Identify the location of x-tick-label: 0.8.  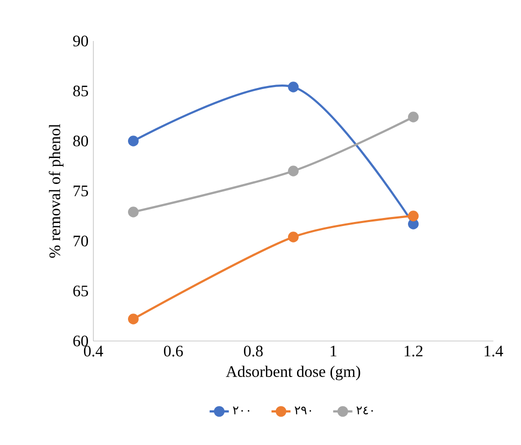
(253, 351).